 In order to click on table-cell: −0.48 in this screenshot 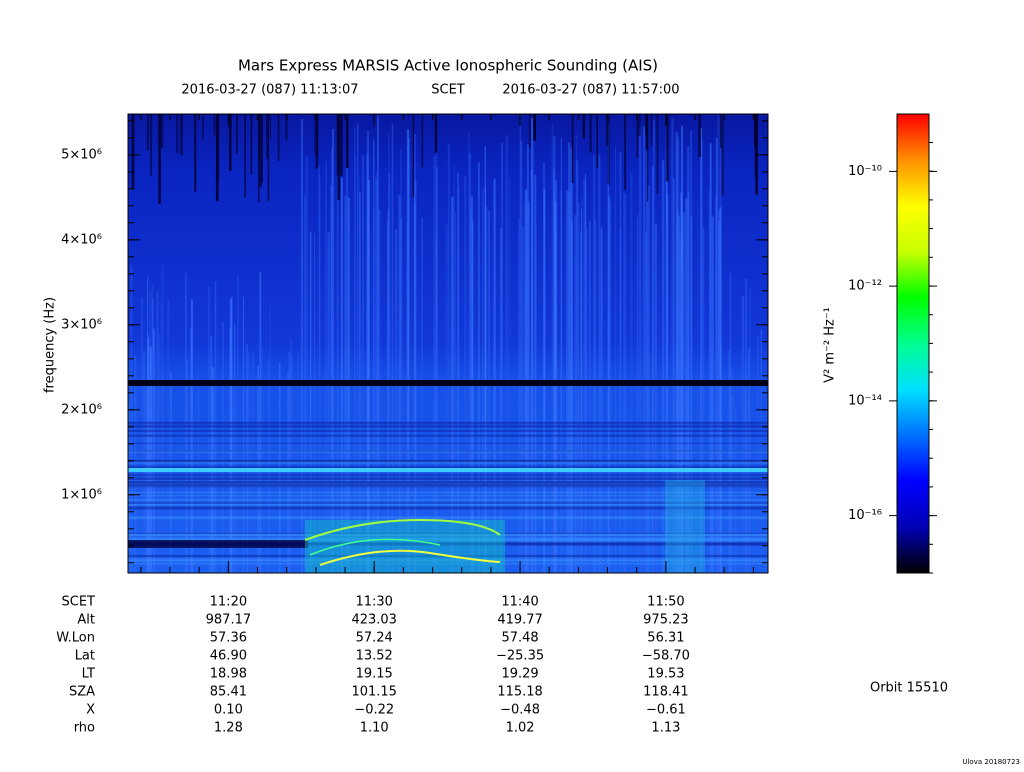, I will do `click(520, 710)`.